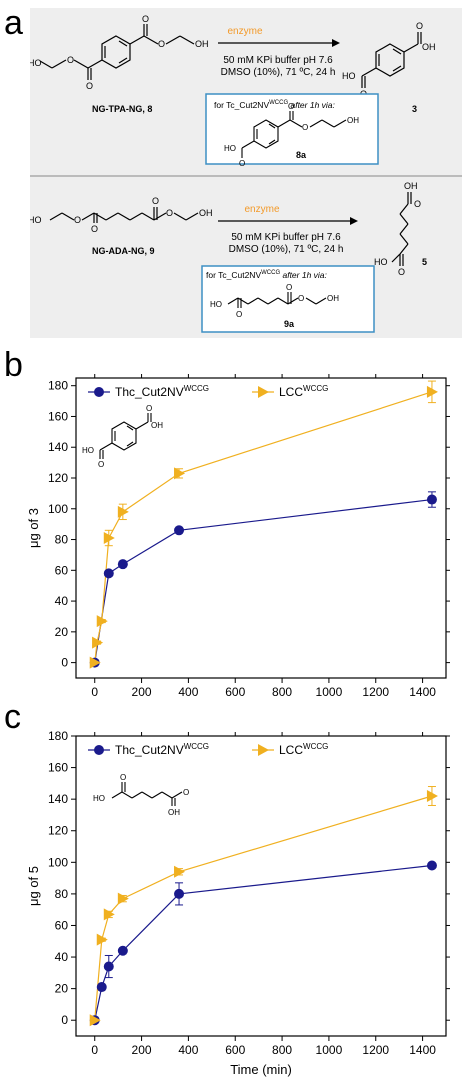 The width and height of the screenshot is (474, 1085). What do you see at coordinates (289, 324) in the screenshot?
I see `intermediate-label-9a: 9a` at bounding box center [289, 324].